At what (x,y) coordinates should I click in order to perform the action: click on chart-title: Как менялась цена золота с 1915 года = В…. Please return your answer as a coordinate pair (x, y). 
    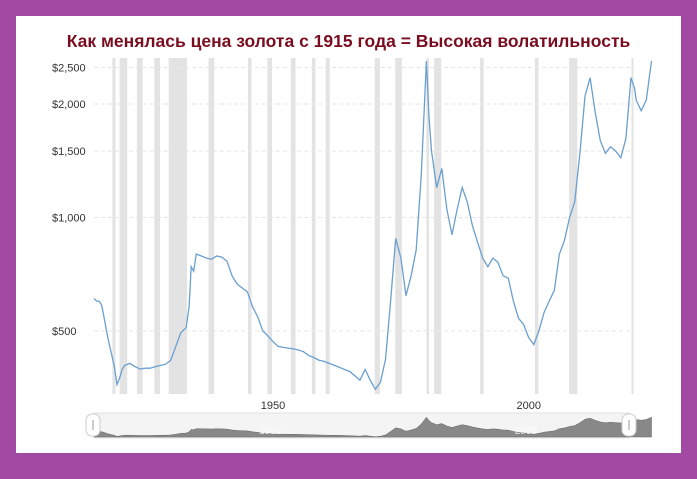
    Looking at the image, I should click on (348, 41).